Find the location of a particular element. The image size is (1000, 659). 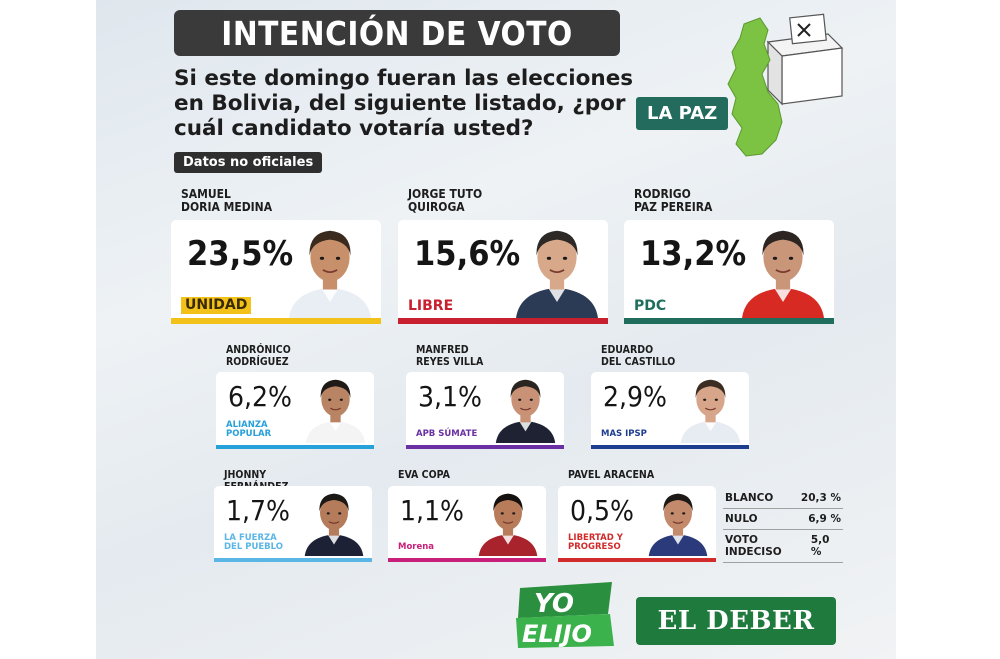

candidate-box: 2,9% MAS IPSP is located at coordinates (670, 410).